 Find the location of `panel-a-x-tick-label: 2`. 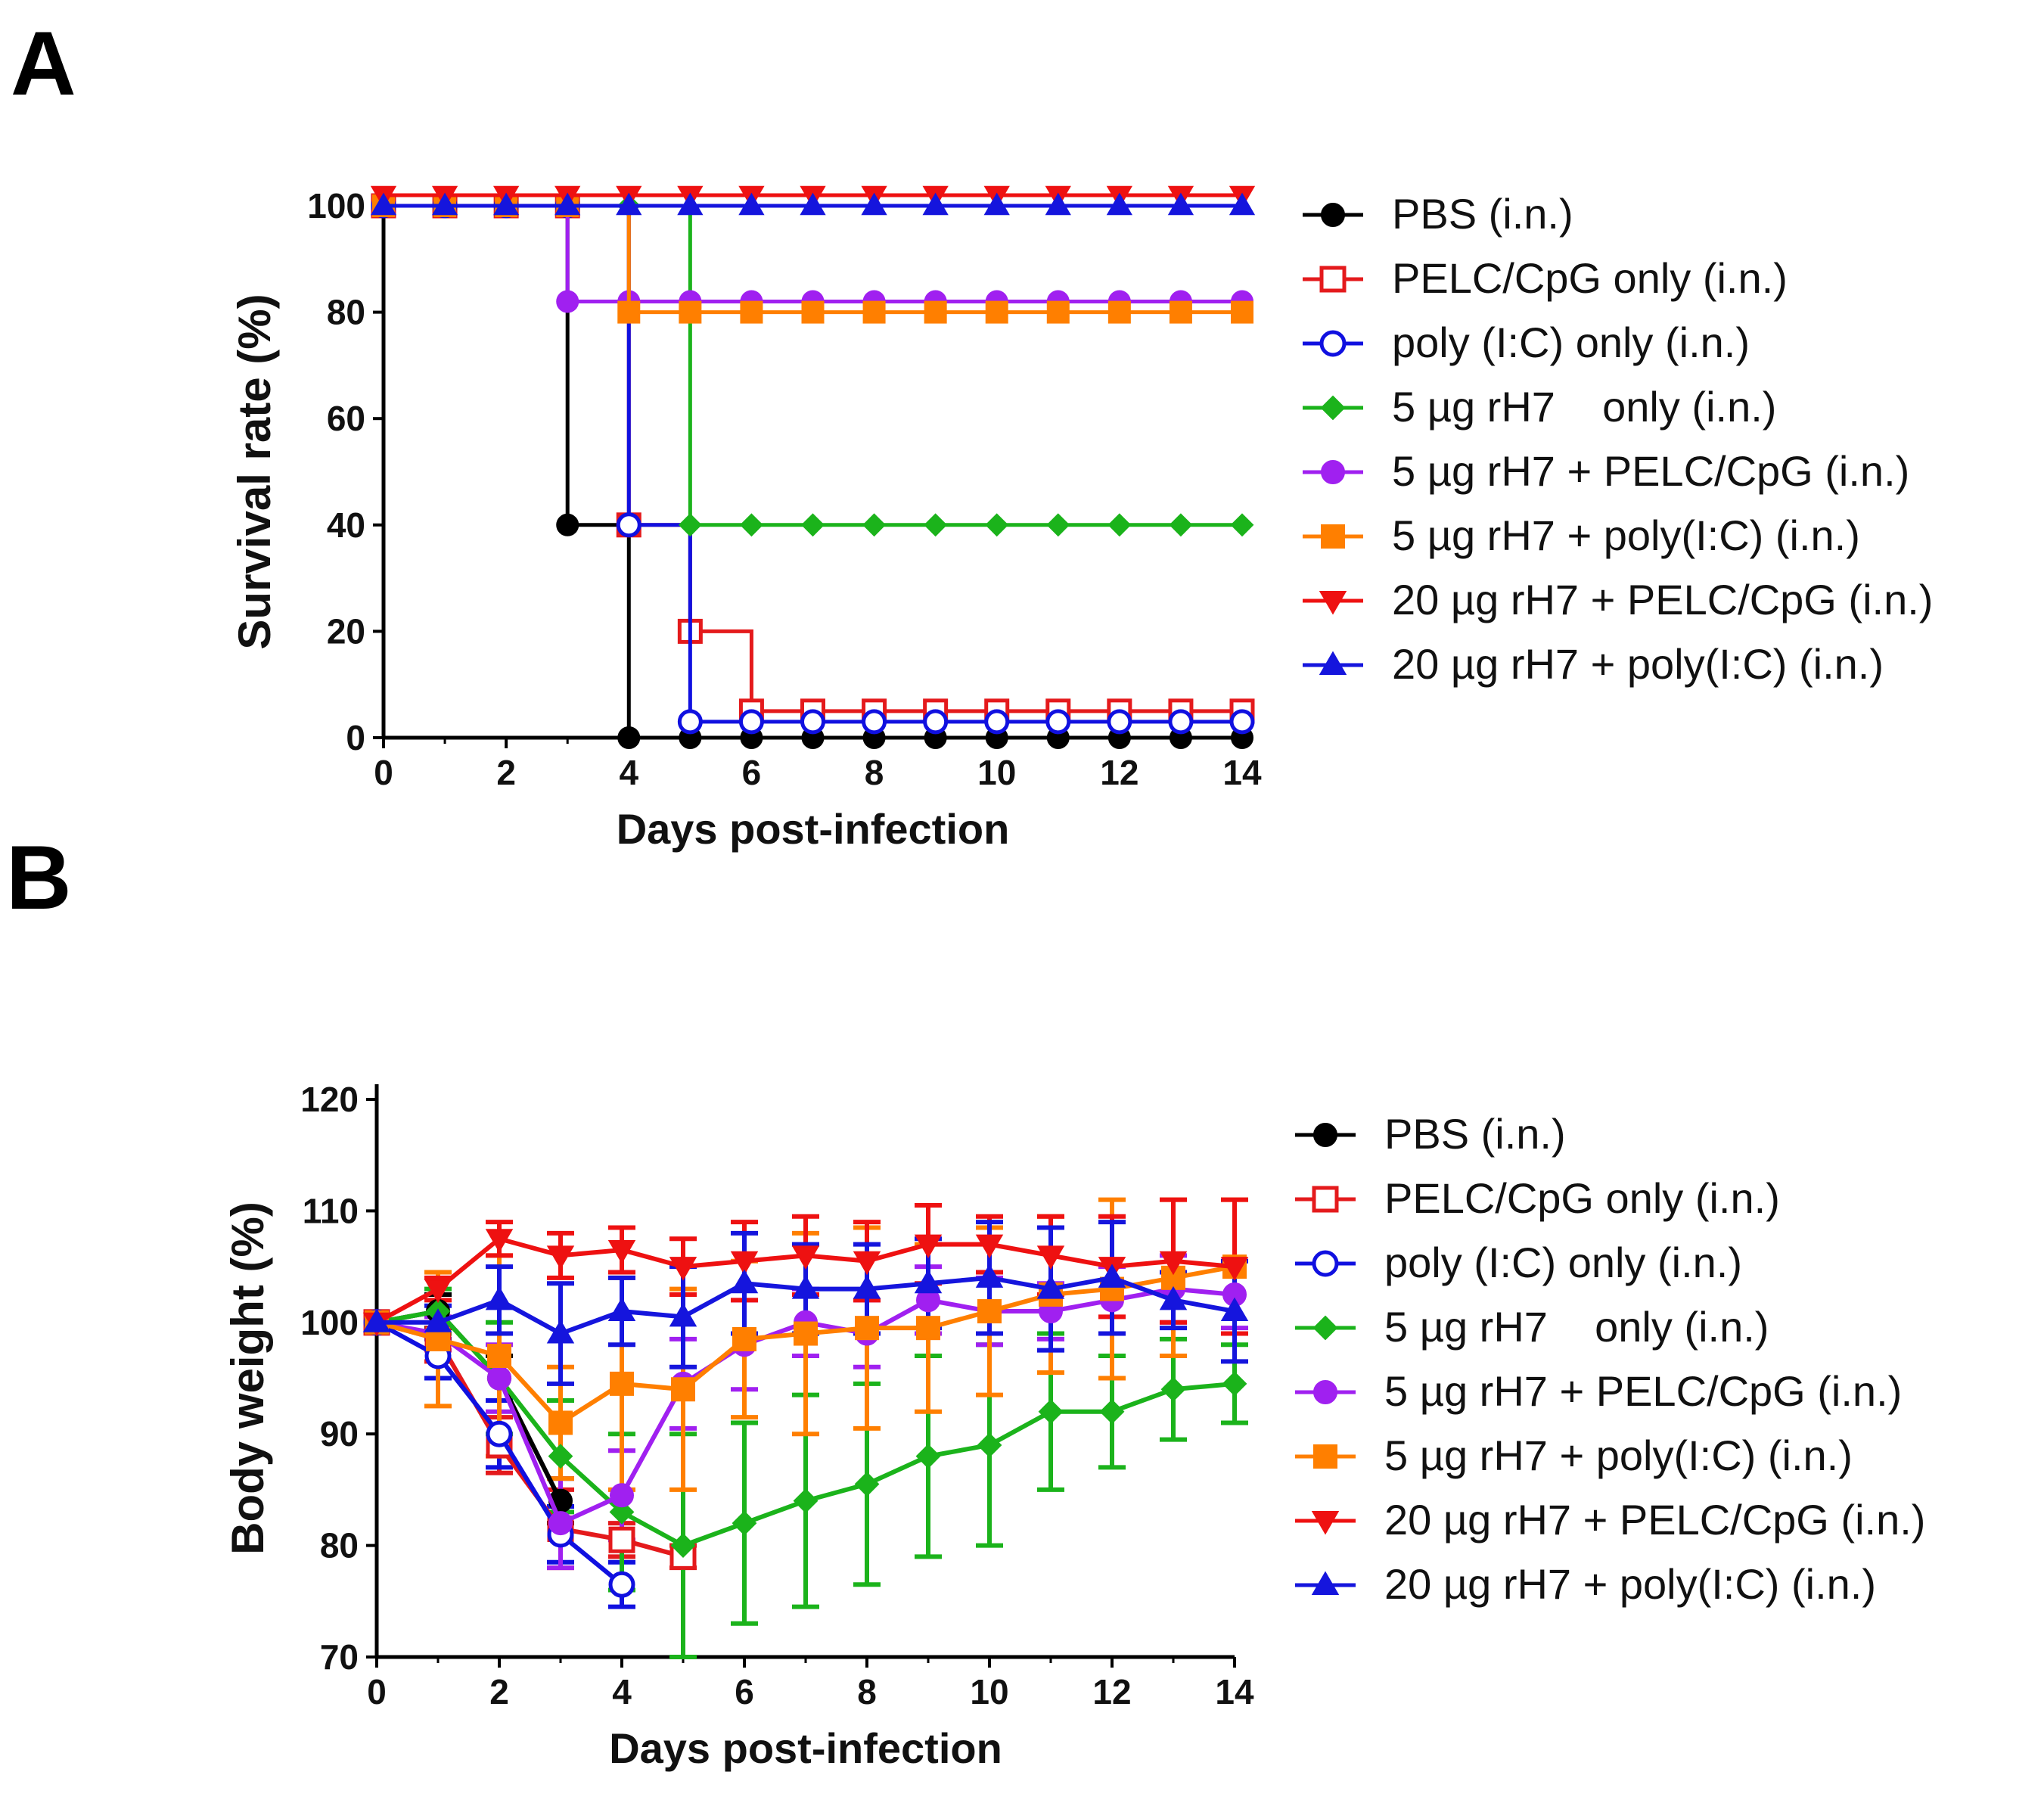

panel-a-x-tick-label: 2 is located at coordinates (506, 773).